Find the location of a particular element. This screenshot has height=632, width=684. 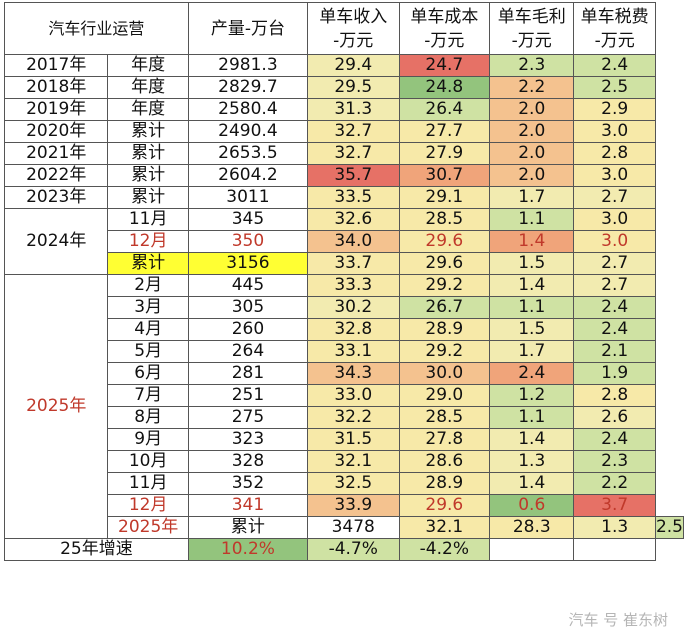

rev-cell: 33.5 is located at coordinates (353, 197).